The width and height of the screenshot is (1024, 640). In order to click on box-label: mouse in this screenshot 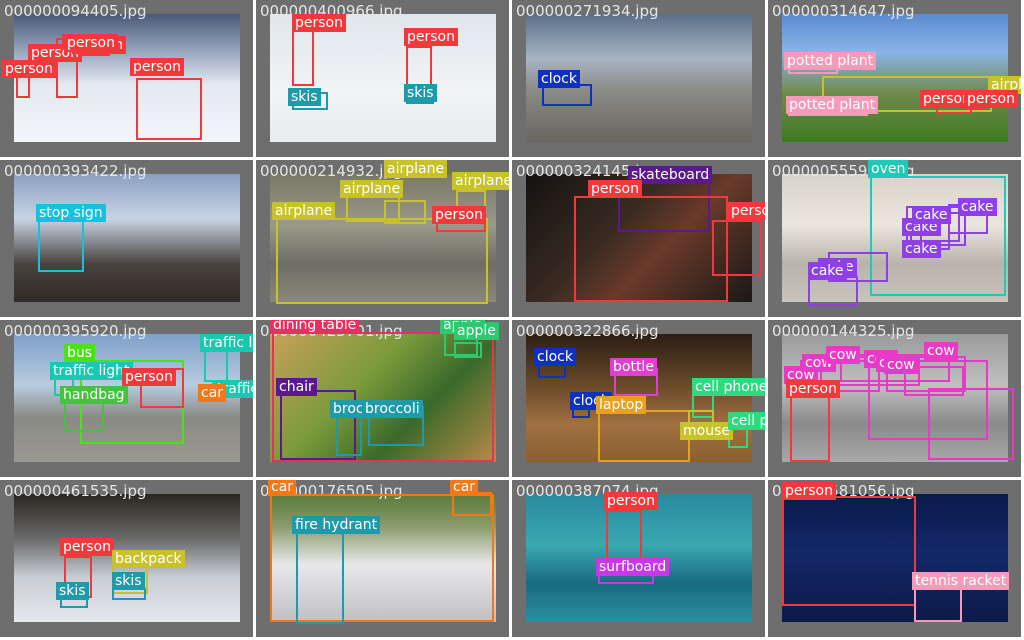, I will do `click(706, 431)`.